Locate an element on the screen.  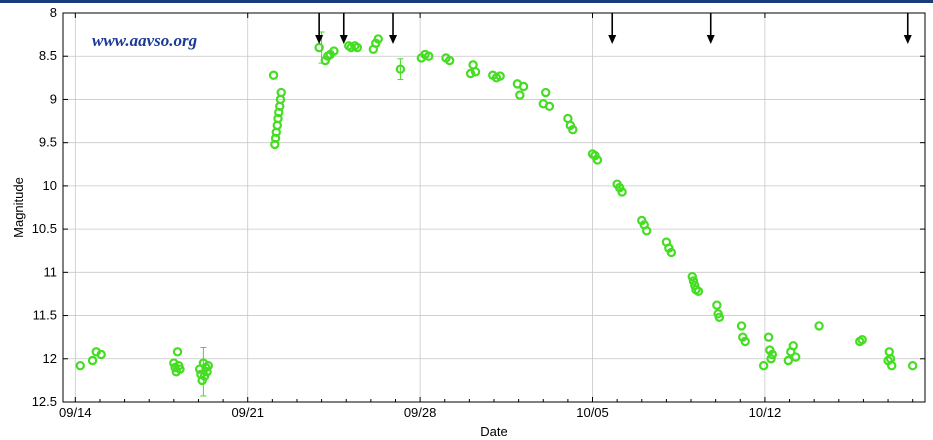
y-tick-label: 8.5 is located at coordinates (48, 55).